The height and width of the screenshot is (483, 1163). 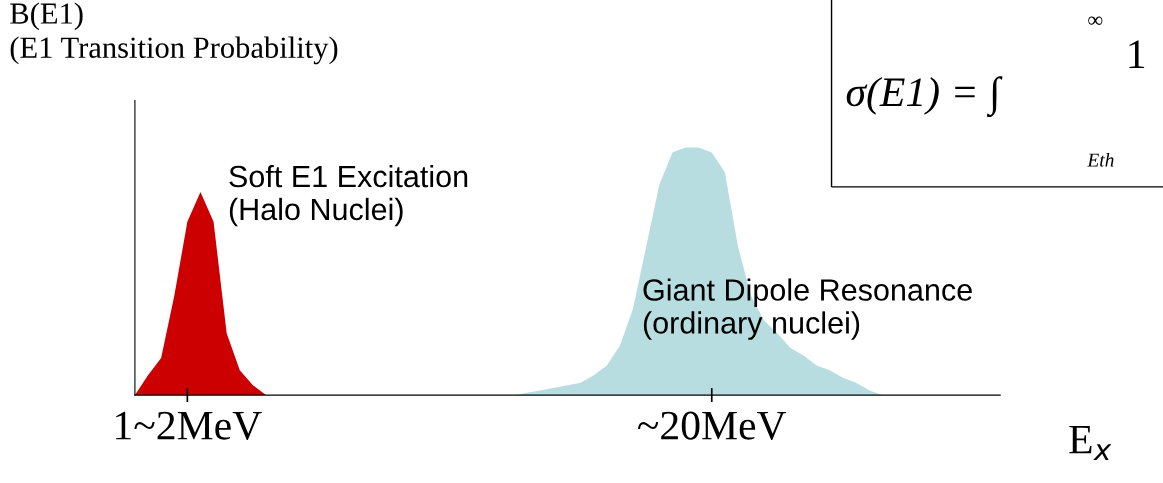 I want to click on y-axis-title: B(E1) (E1 Transition Probability), so click(x=174, y=33).